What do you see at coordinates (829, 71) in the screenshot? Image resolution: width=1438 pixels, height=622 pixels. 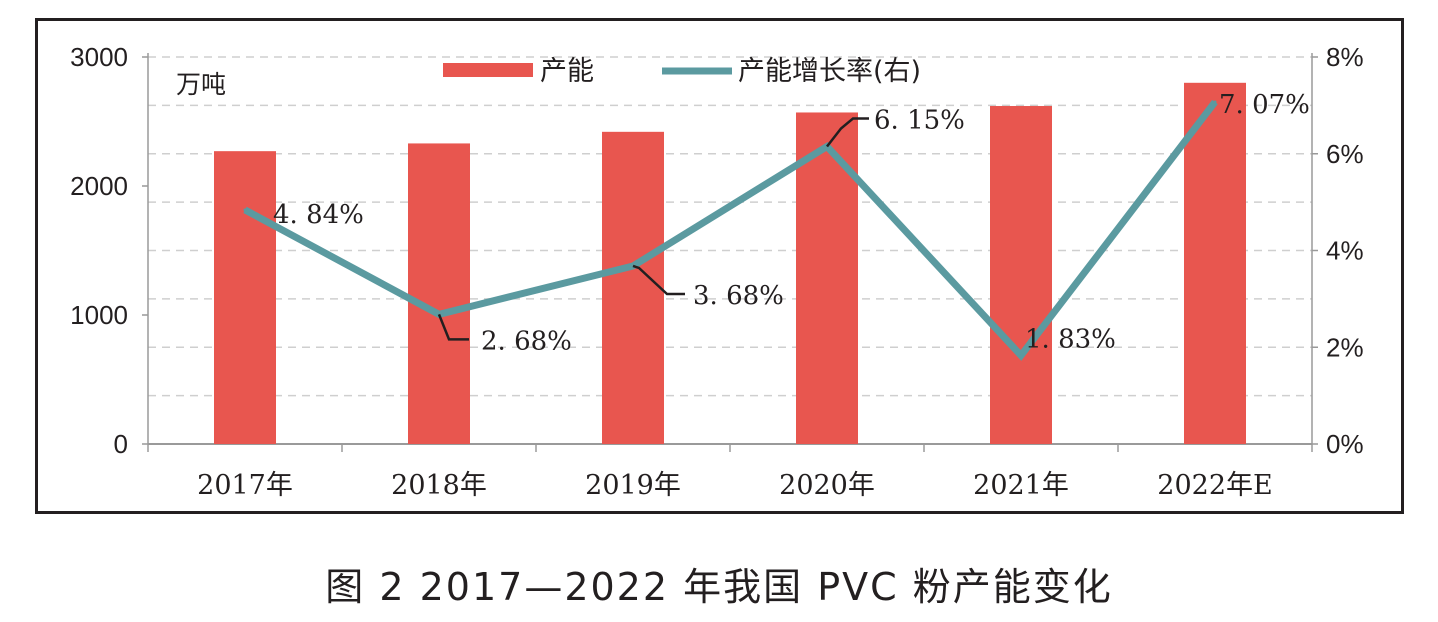 I see `legend-line-label: 产能增长率(右)` at bounding box center [829, 71].